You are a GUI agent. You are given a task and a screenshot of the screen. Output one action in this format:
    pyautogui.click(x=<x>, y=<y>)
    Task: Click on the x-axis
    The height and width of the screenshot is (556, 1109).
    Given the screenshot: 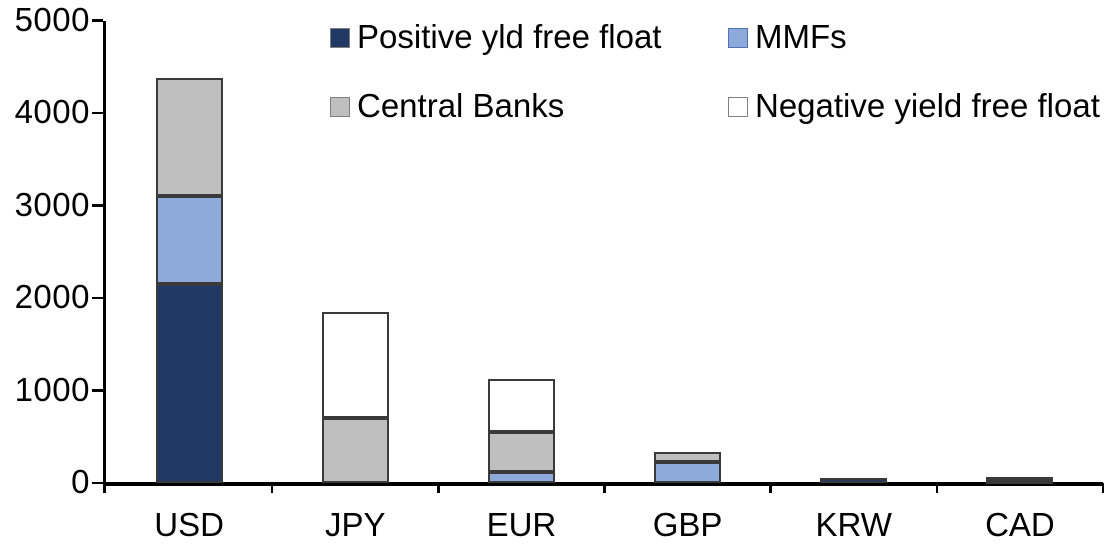 What is the action you would take?
    pyautogui.click(x=603, y=484)
    